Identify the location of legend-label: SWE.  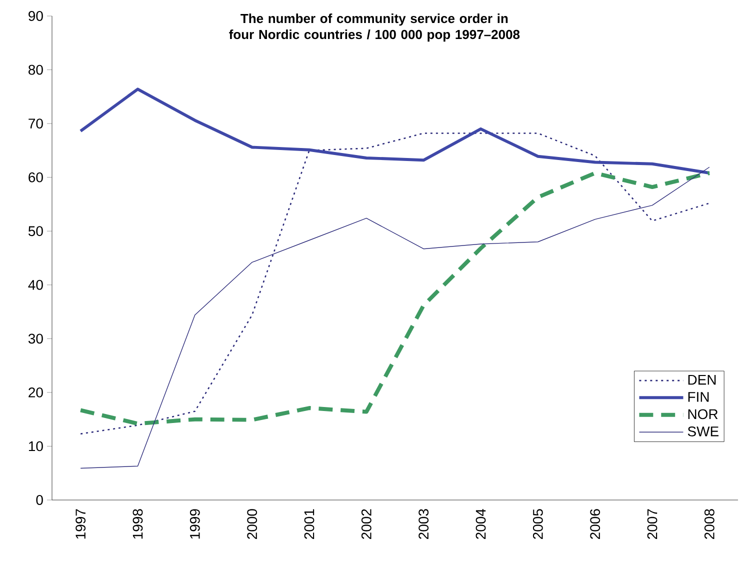
(703, 431).